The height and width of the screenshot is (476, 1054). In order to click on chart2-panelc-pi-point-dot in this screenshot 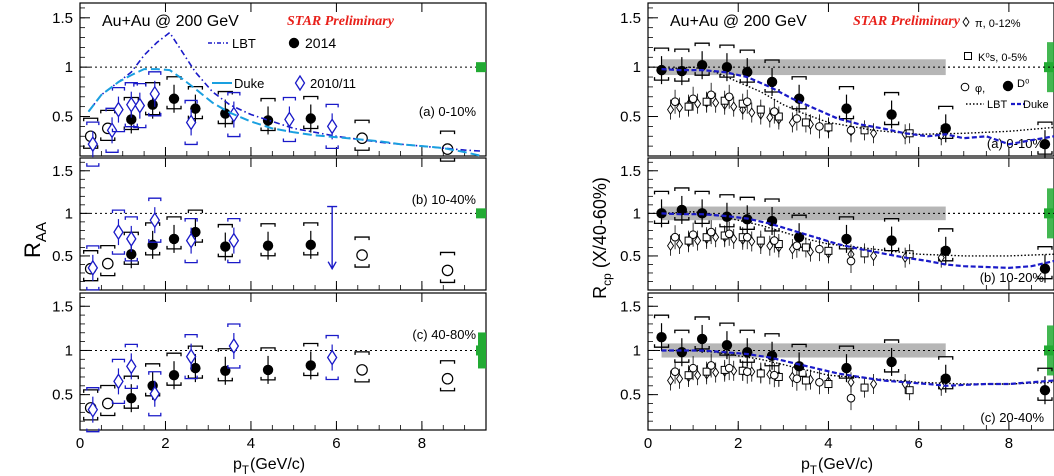, I will do `click(851, 382)`.